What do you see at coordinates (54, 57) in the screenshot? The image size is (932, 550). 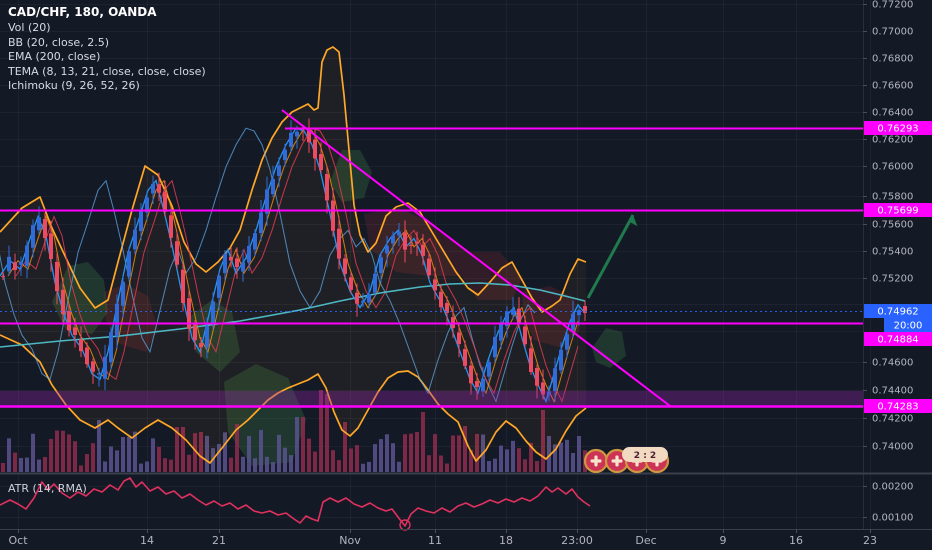 I see `indicator-ema: EMA (200, close)` at bounding box center [54, 57].